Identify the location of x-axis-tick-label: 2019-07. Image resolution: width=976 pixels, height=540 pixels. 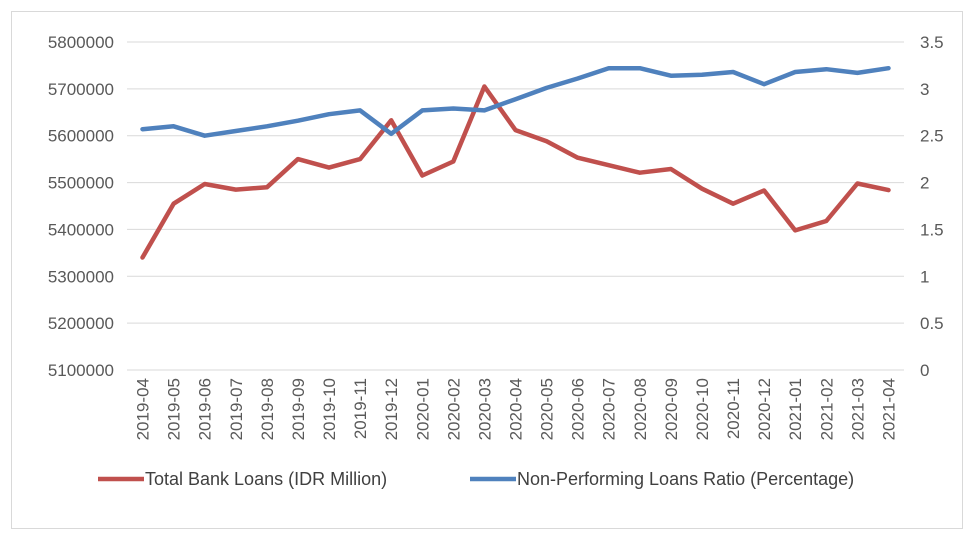
(236, 409).